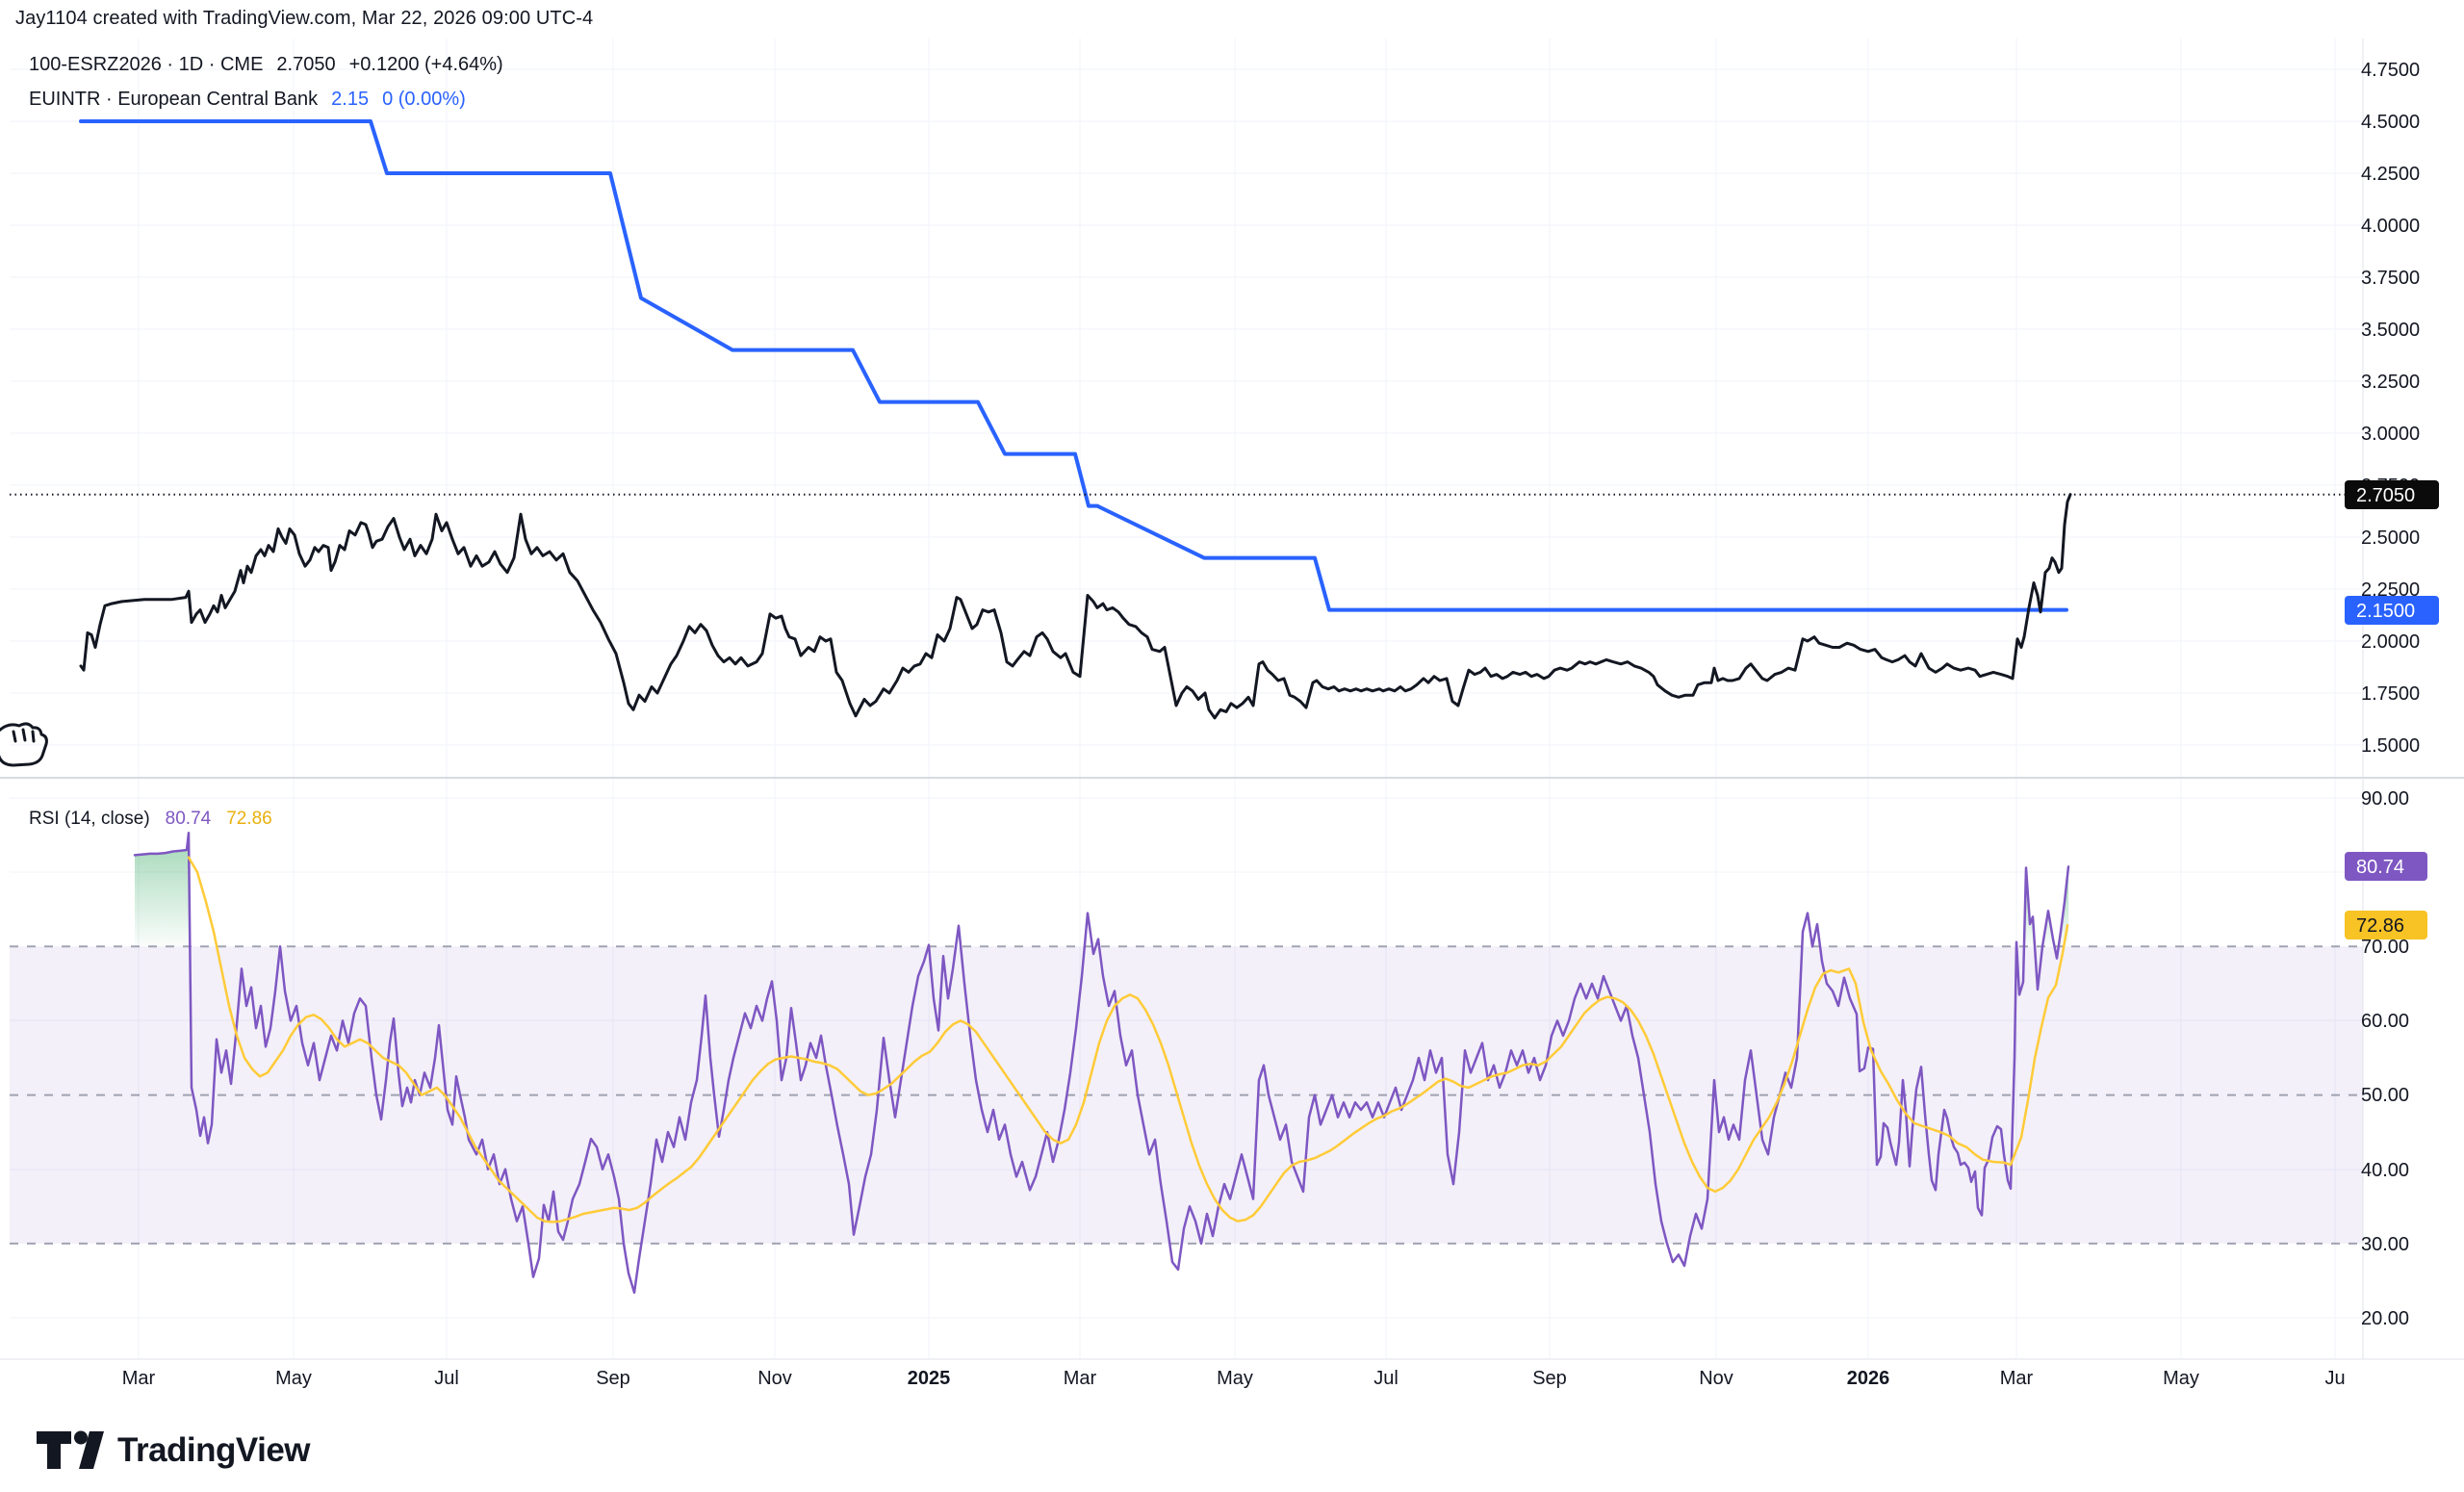 The height and width of the screenshot is (1492, 2464). I want to click on price-axis-label: 20.00, so click(2385, 1318).